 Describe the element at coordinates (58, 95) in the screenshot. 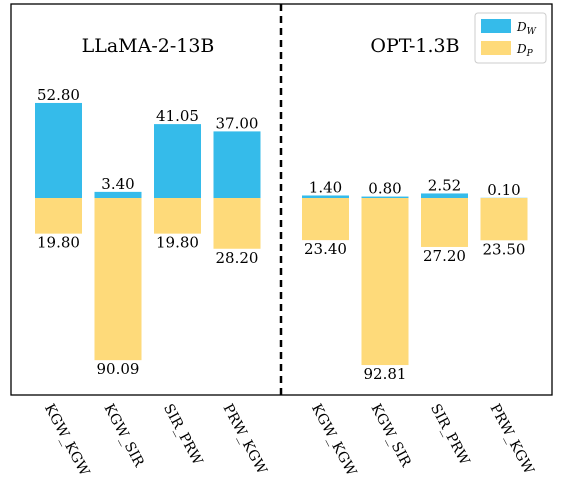

I see `label-dw-p0-0: 52.80` at that location.